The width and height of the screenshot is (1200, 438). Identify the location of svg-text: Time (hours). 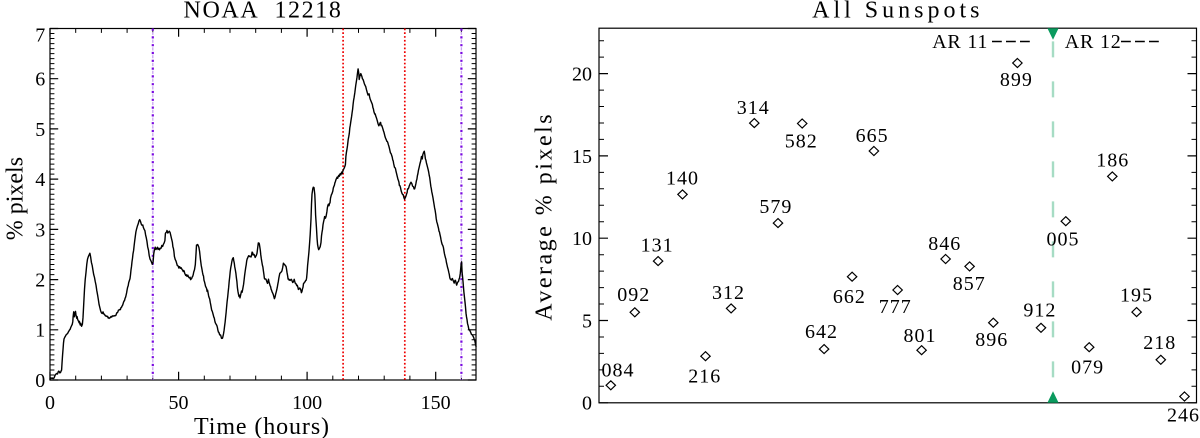
(262, 426).